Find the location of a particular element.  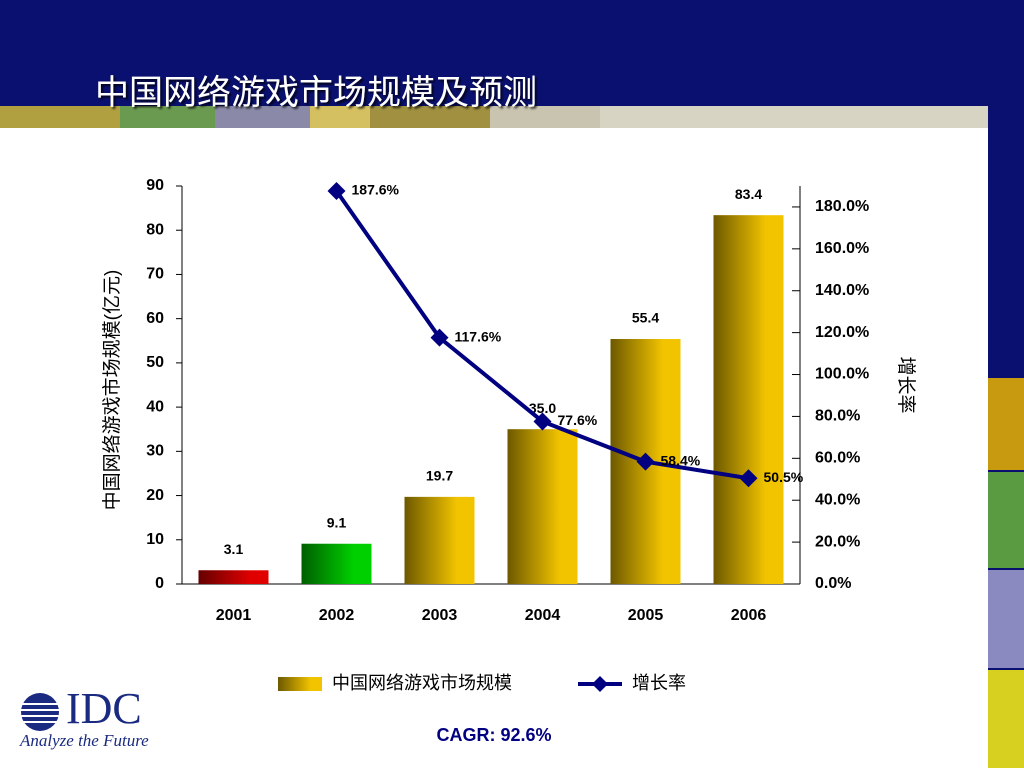

annotation: CAGR: 92.6% is located at coordinates (493, 735).